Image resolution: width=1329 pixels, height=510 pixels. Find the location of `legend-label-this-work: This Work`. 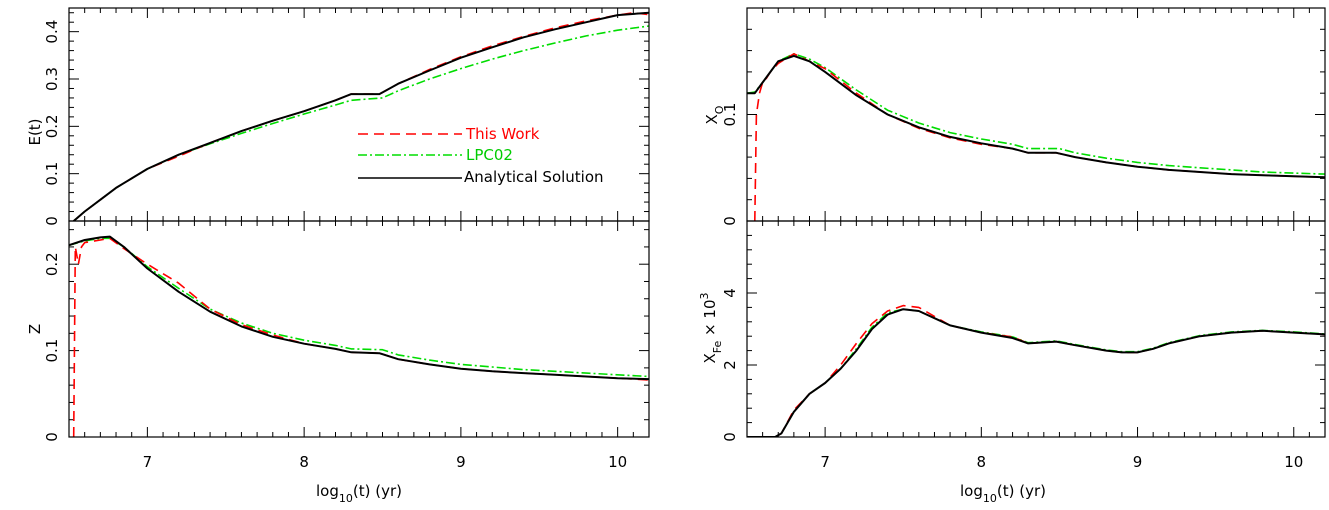

legend-label-this-work: This Work is located at coordinates (502, 134).